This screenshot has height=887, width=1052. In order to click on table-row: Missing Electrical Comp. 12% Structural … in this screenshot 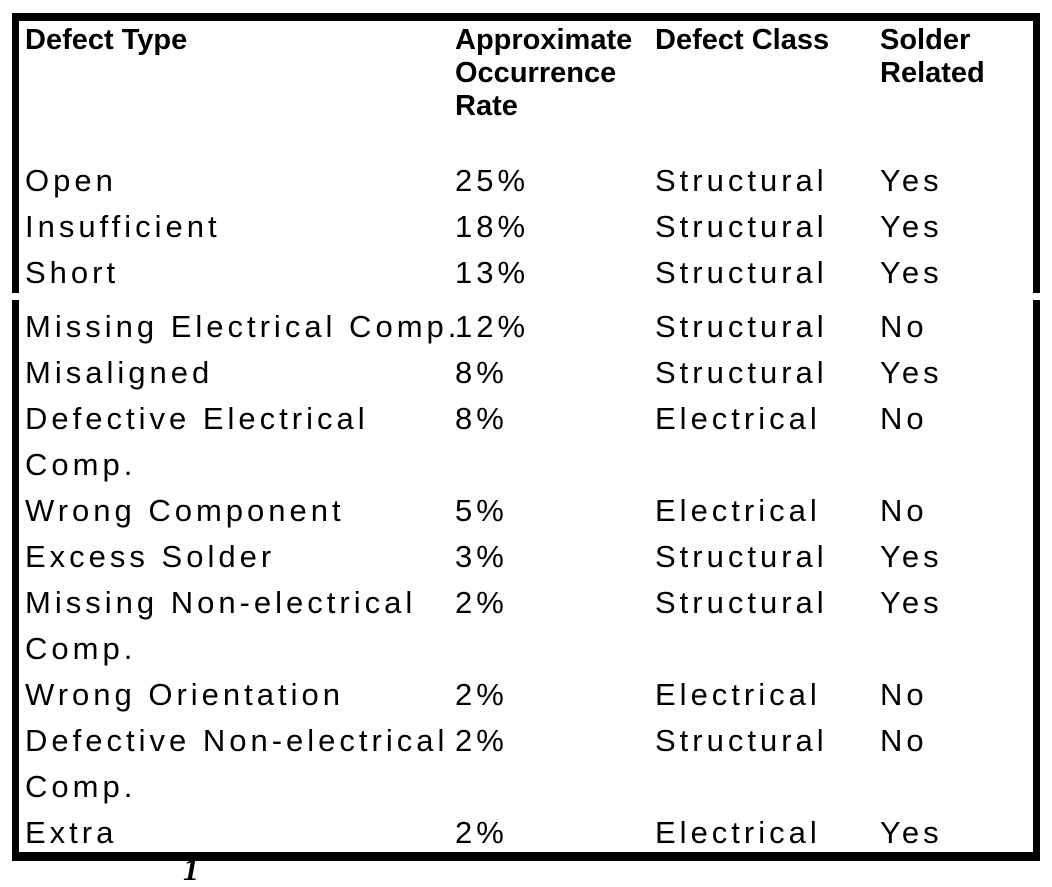, I will do `click(526, 323)`.